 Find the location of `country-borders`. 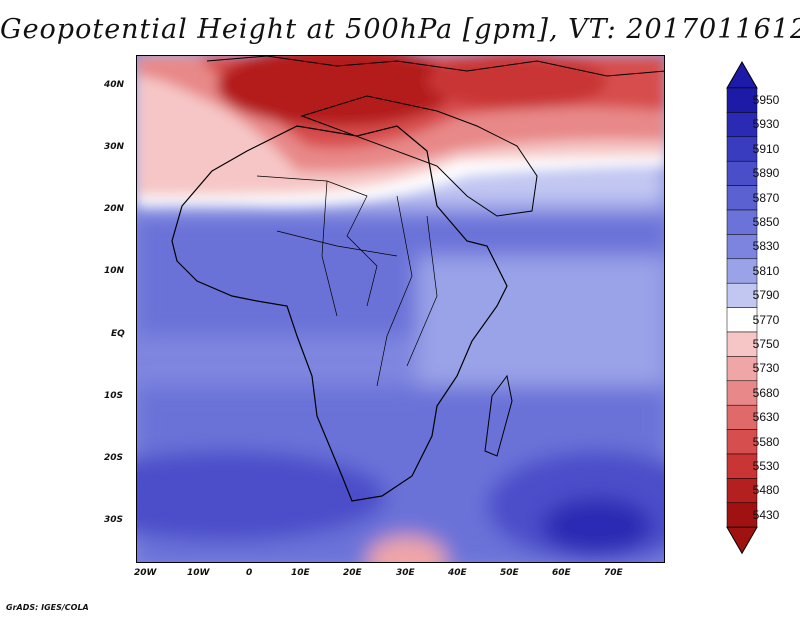

country-borders is located at coordinates (347, 281).